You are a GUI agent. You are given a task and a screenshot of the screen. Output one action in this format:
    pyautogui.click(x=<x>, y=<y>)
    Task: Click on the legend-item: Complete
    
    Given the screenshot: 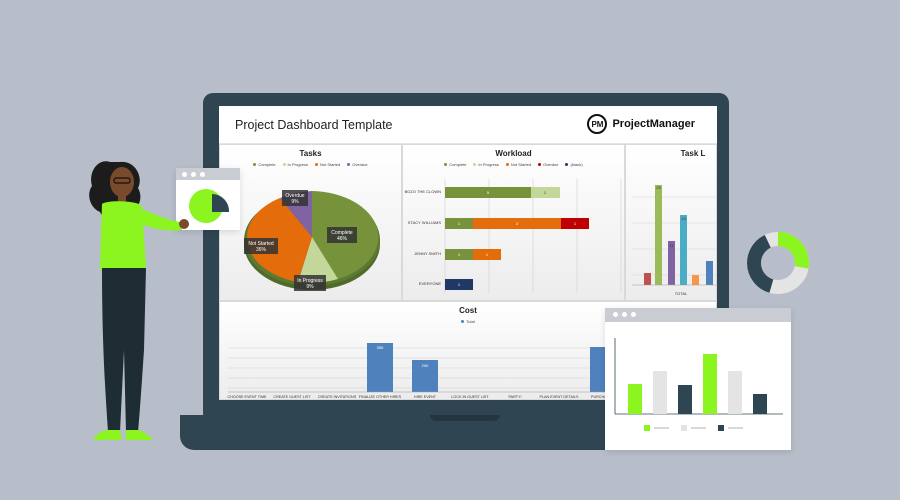 What is the action you would take?
    pyautogui.click(x=264, y=164)
    